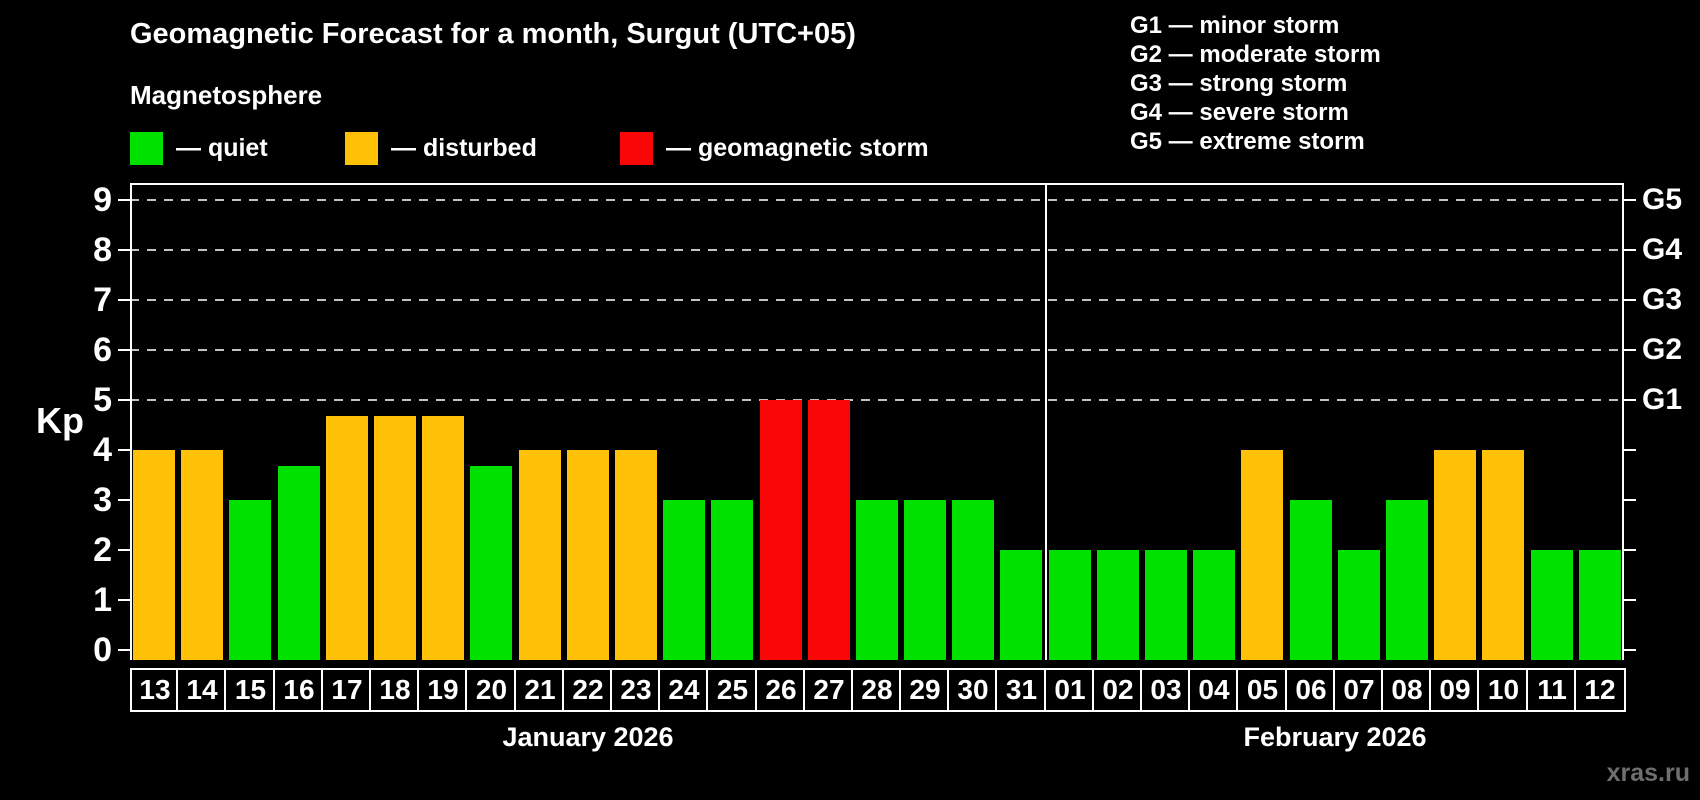 This screenshot has width=1700, height=800. What do you see at coordinates (1239, 112) in the screenshot?
I see `storm-scale-item-g4: G4 — severe storm` at bounding box center [1239, 112].